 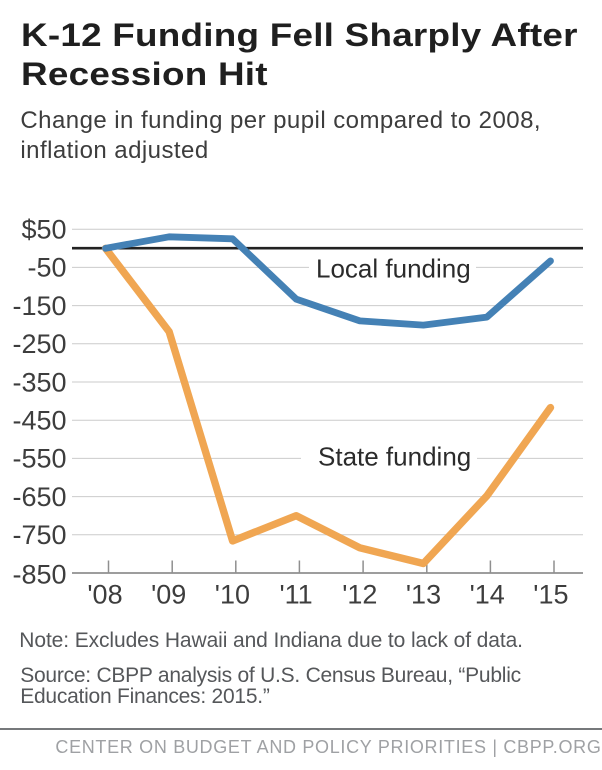 I want to click on svg-text: '10, so click(x=232, y=594).